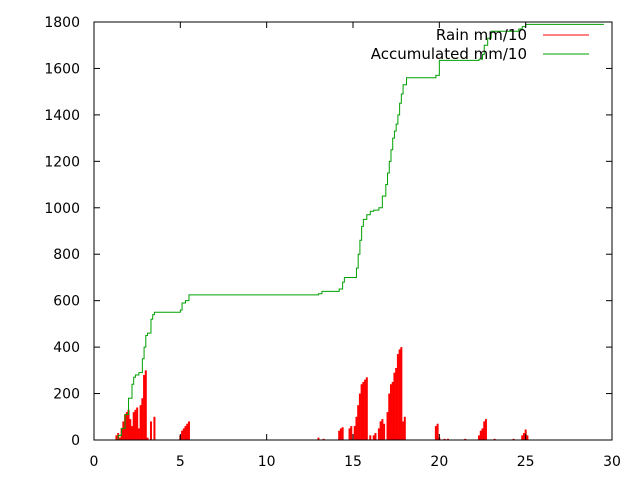  I want to click on y-tick-label: 400, so click(66, 348).